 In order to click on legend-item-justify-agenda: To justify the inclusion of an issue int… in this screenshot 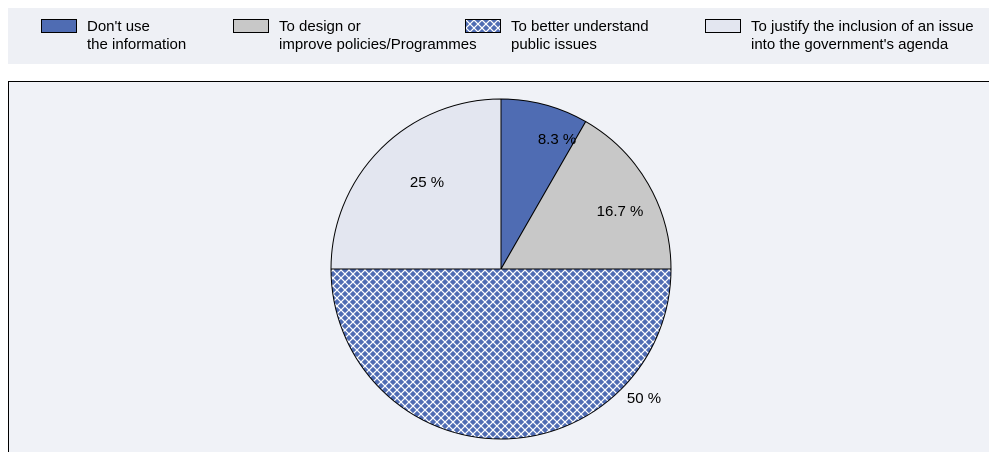, I will do `click(839, 36)`.